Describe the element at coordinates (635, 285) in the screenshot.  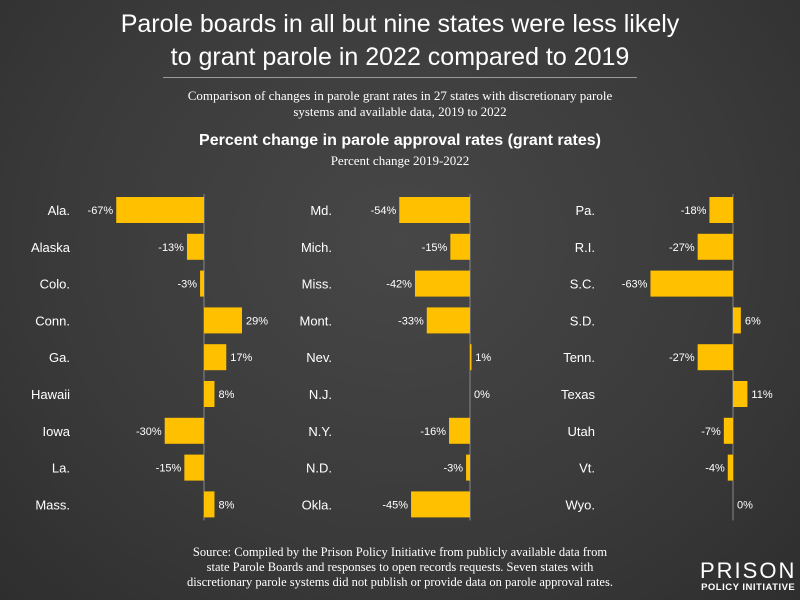
I see `data-label: -63%` at that location.